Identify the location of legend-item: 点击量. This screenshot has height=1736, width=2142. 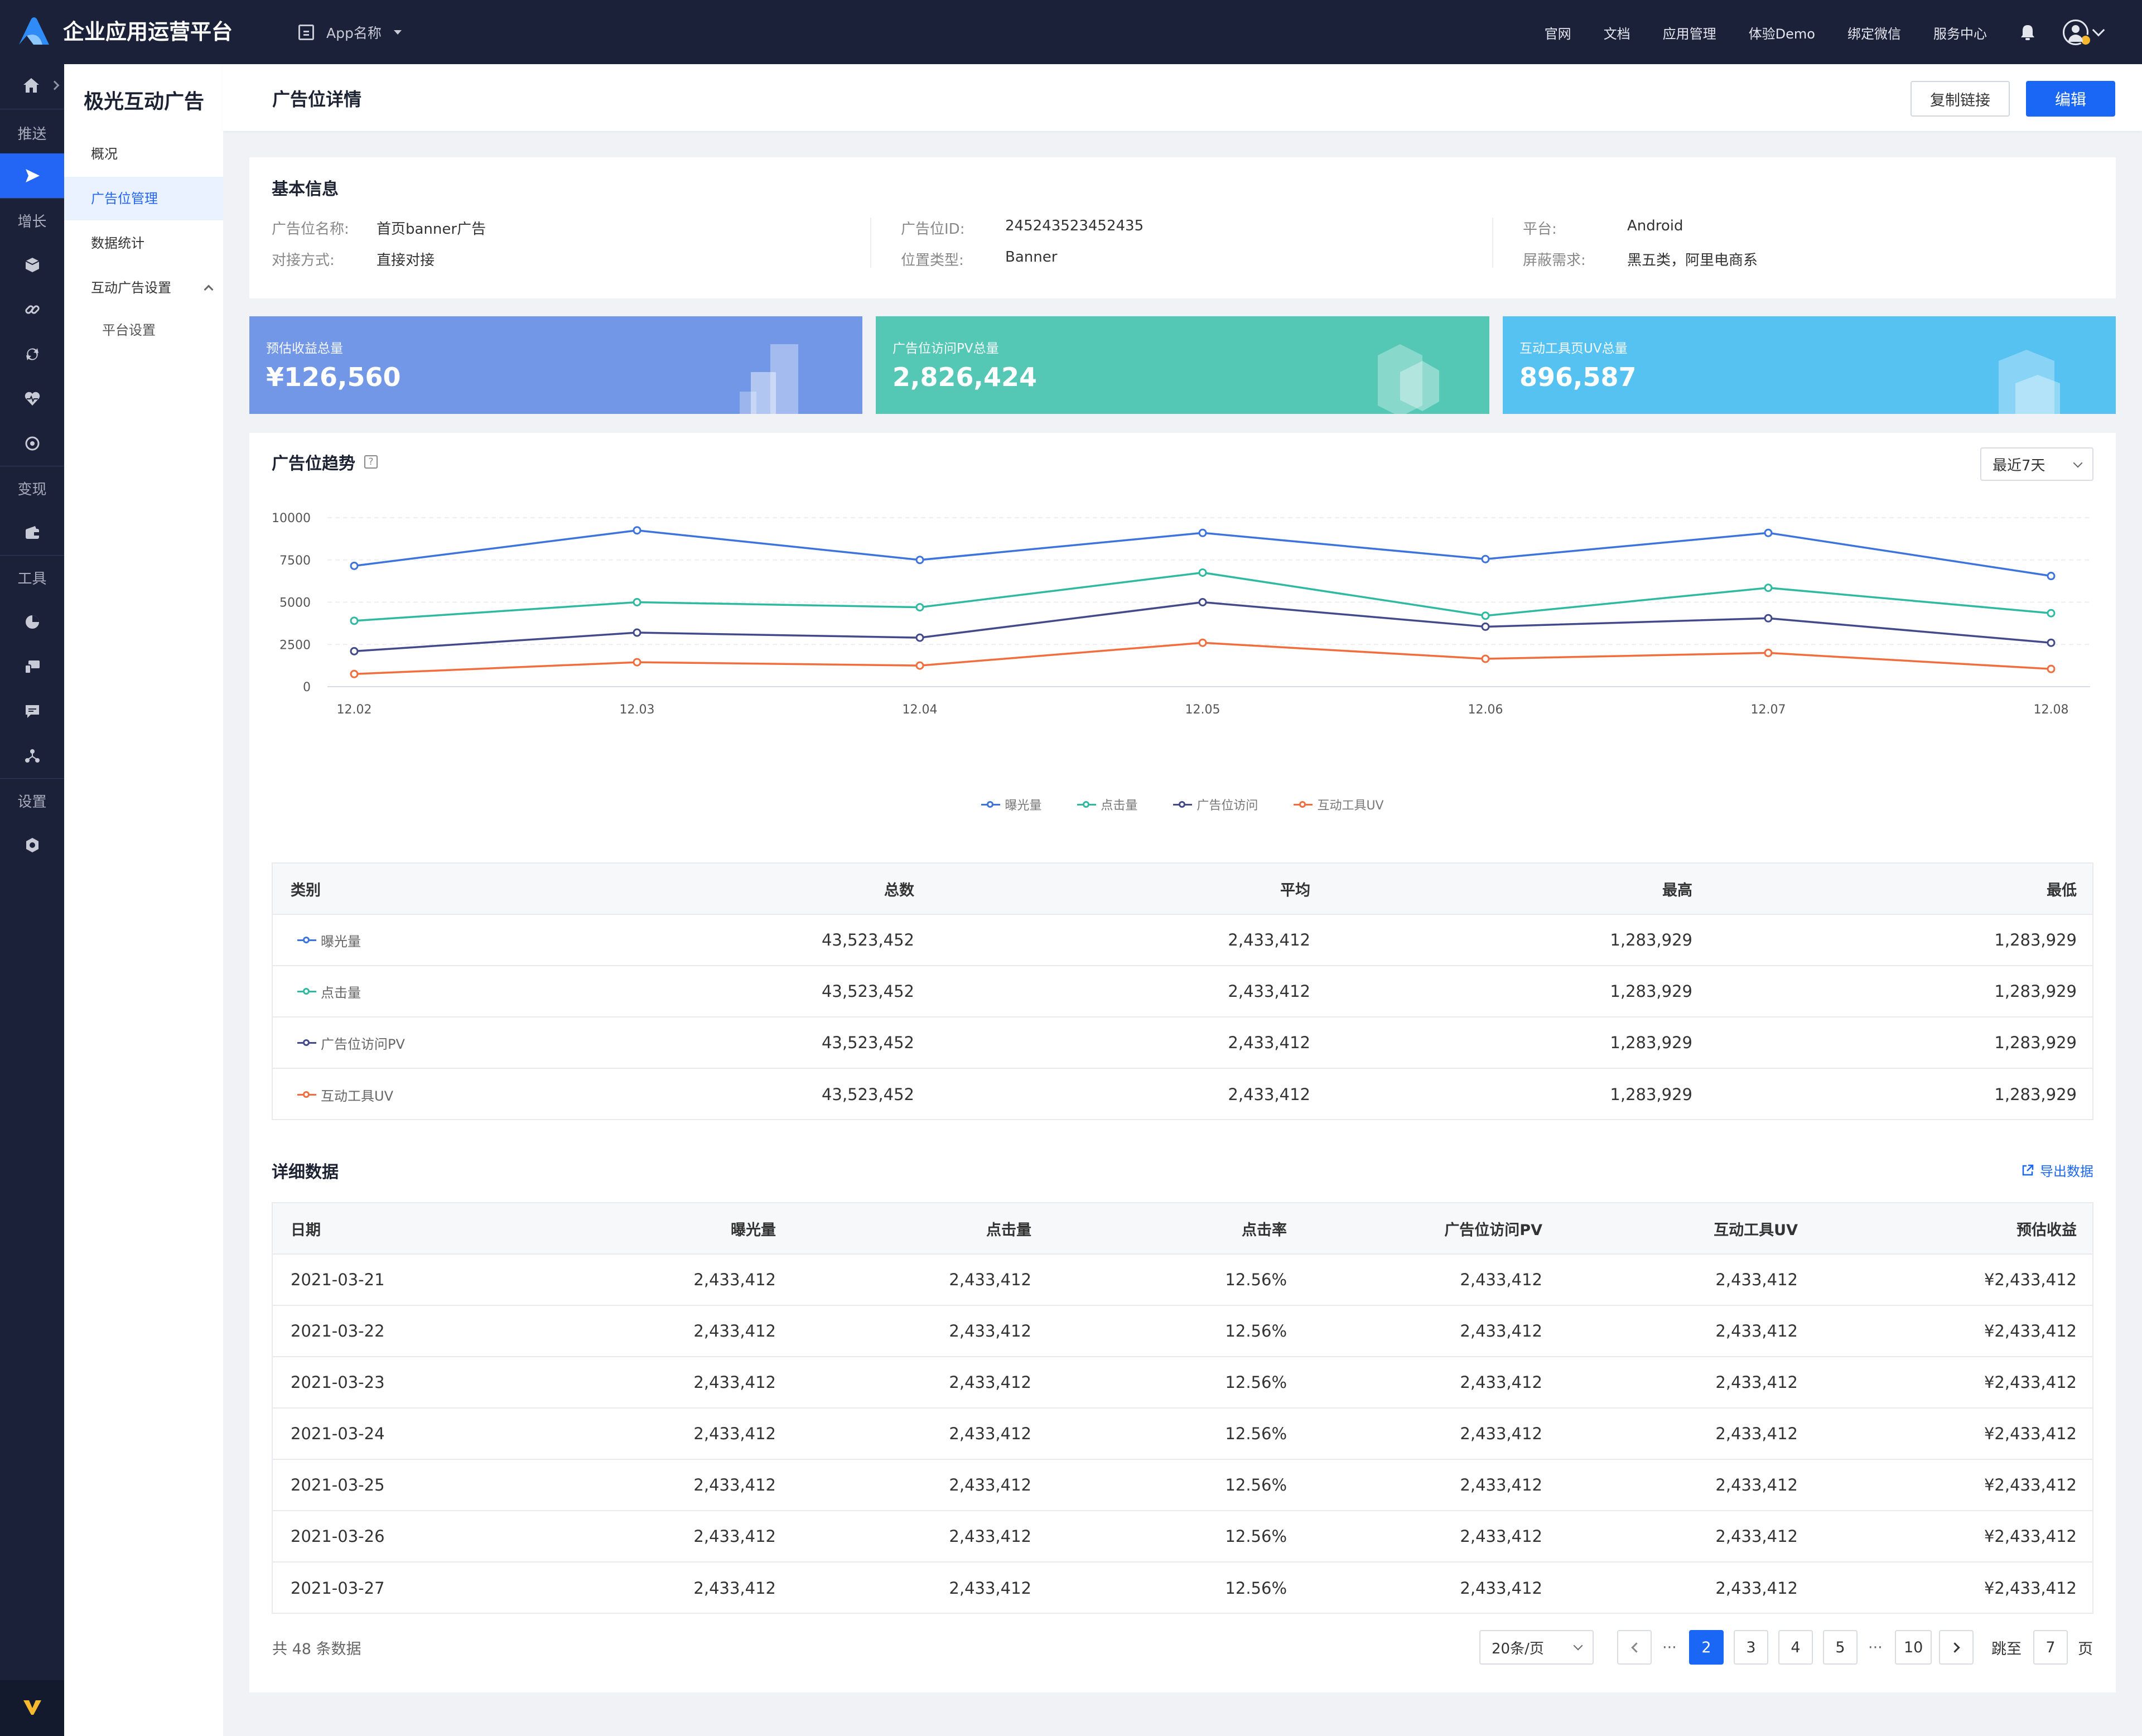
(1107, 804).